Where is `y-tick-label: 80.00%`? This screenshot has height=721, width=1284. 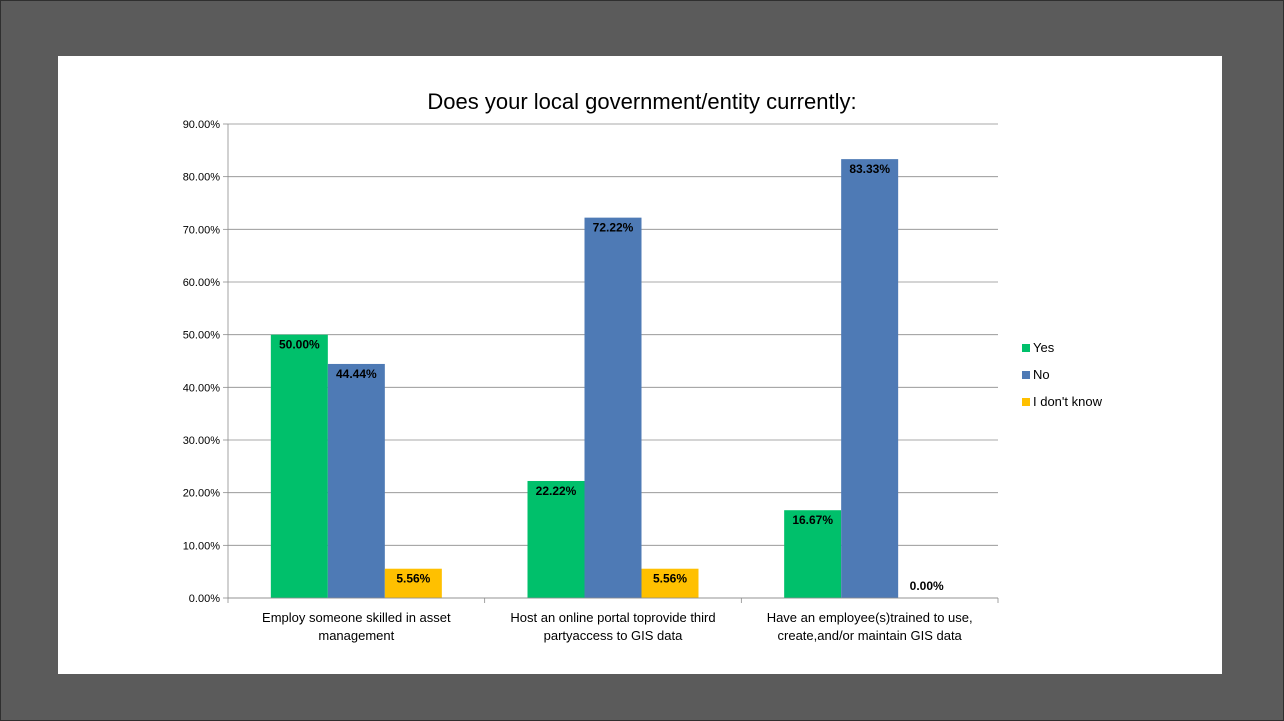
y-tick-label: 80.00% is located at coordinates (202, 178).